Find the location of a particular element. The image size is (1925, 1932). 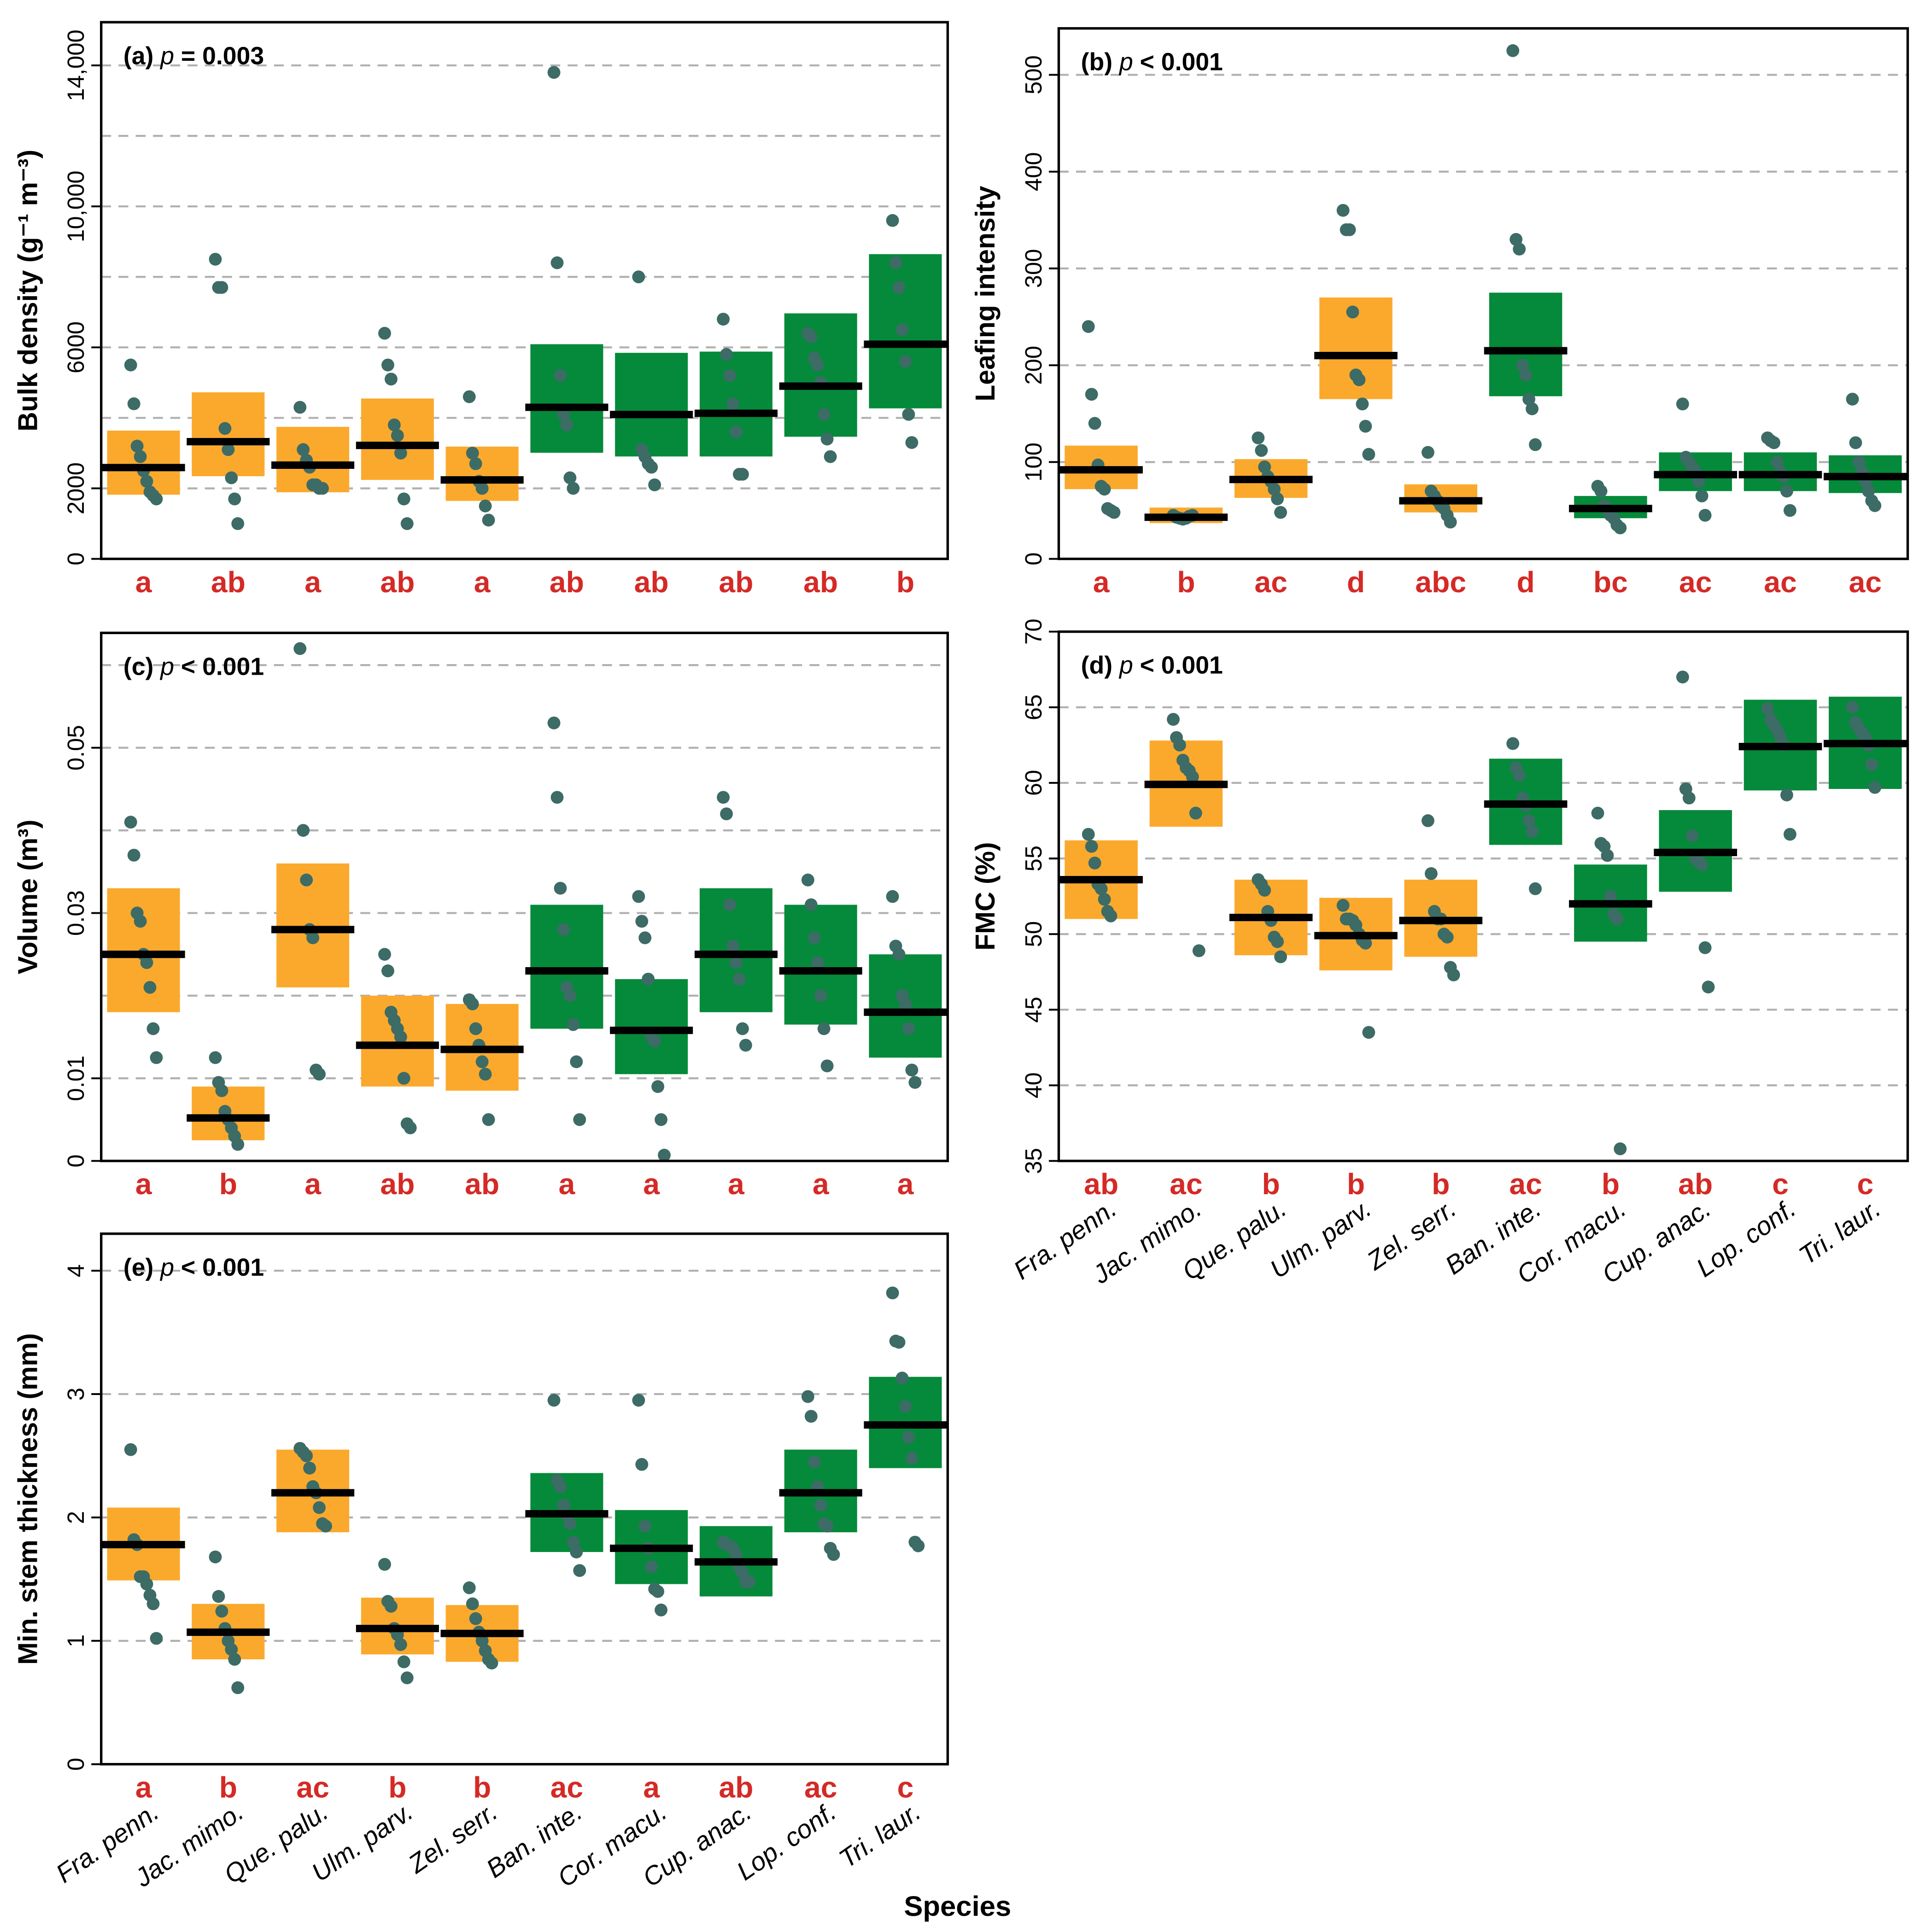

species-label: Tri. laur. is located at coordinates (1840, 1231).